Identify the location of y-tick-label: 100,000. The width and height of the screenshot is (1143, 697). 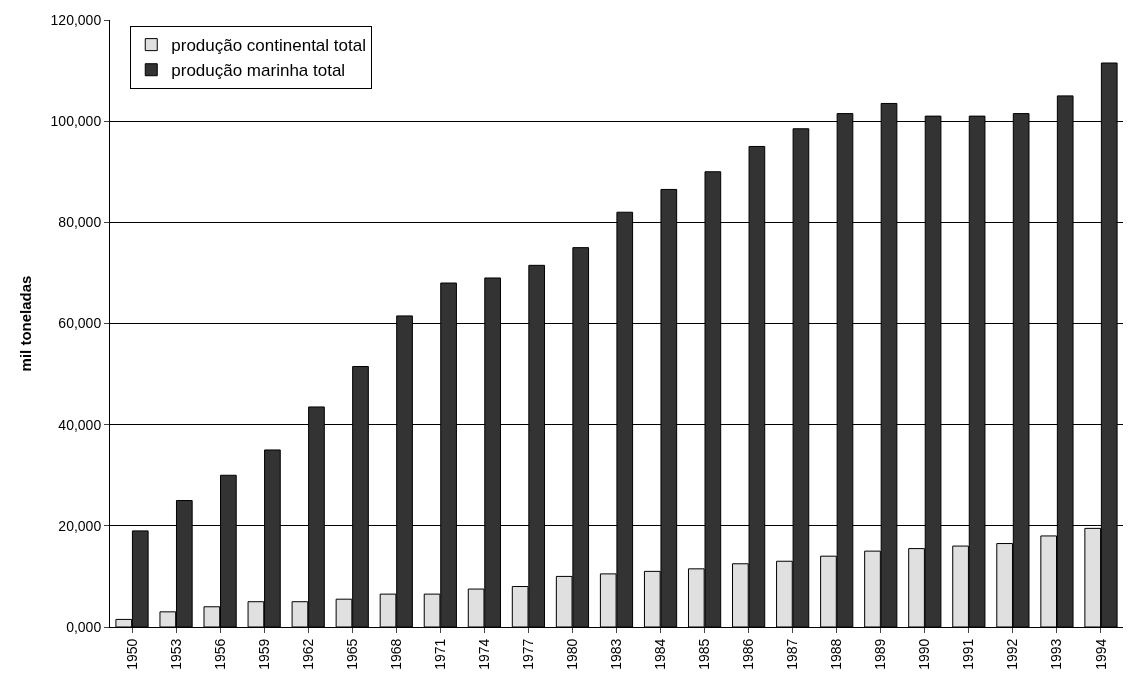
(76, 121).